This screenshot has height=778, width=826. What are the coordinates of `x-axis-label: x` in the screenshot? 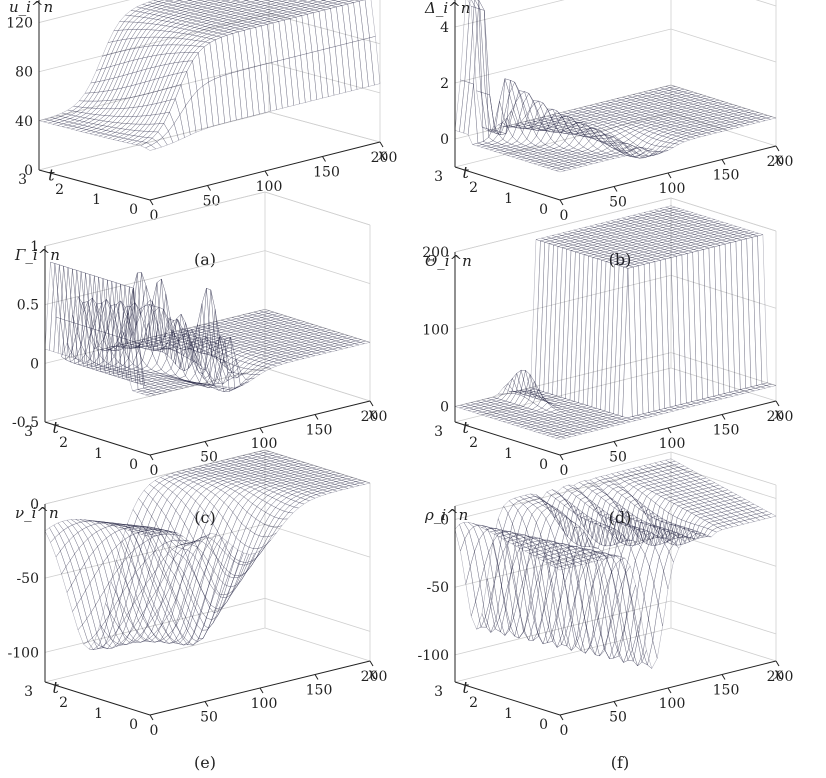 It's located at (778, 413).